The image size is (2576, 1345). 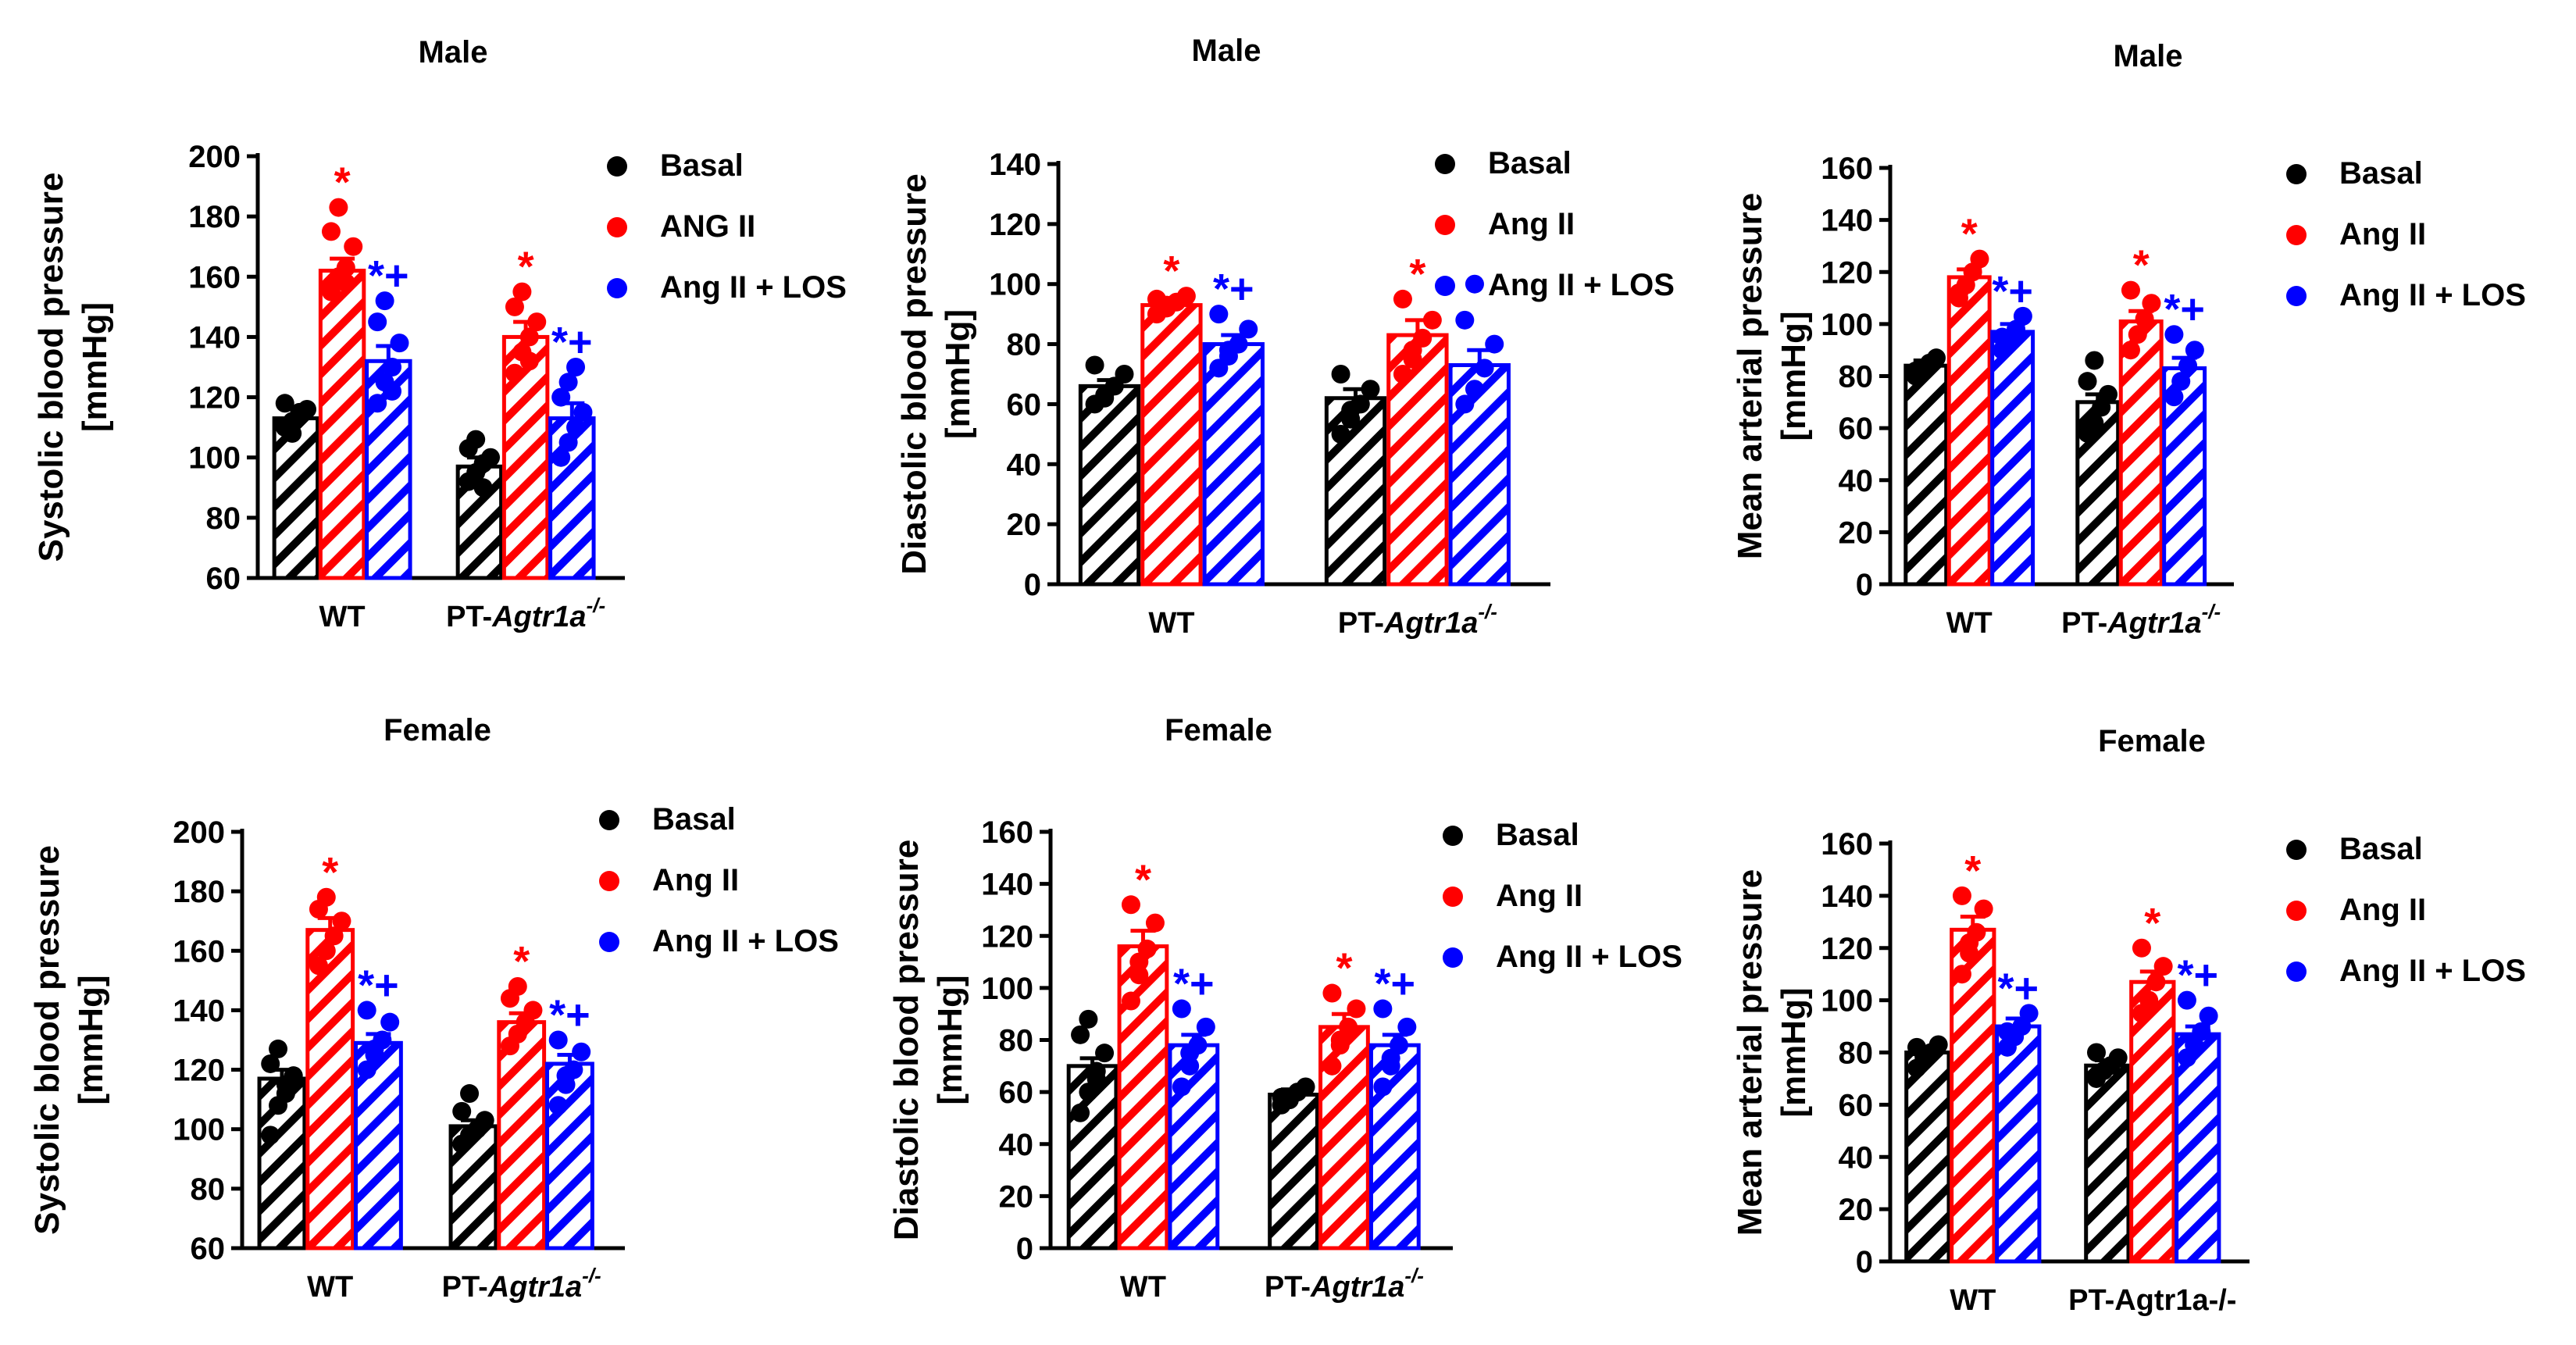 What do you see at coordinates (1750, 1052) in the screenshot?
I see `y-axis-label: Mean arterial pressure` at bounding box center [1750, 1052].